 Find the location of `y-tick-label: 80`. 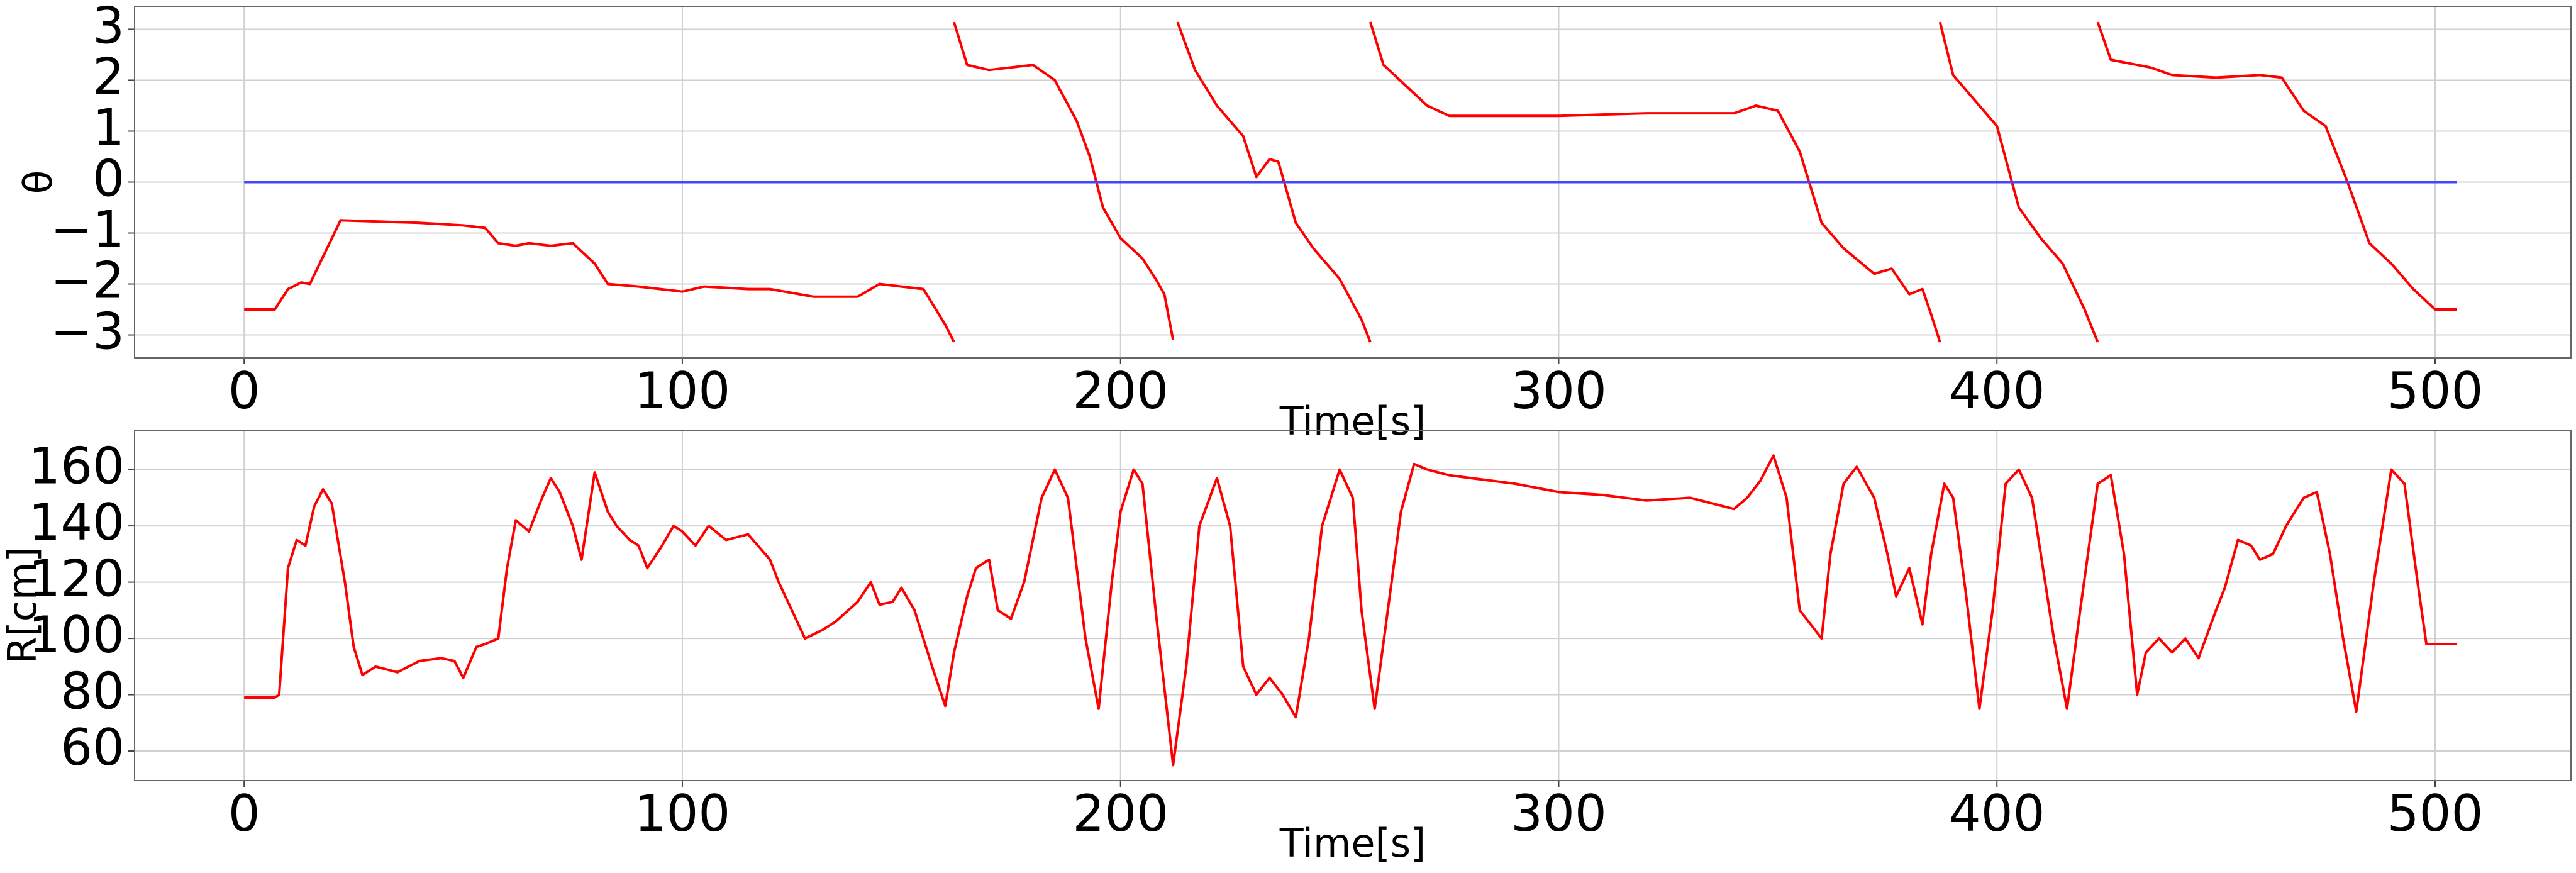

y-tick-label: 80 is located at coordinates (92, 691).